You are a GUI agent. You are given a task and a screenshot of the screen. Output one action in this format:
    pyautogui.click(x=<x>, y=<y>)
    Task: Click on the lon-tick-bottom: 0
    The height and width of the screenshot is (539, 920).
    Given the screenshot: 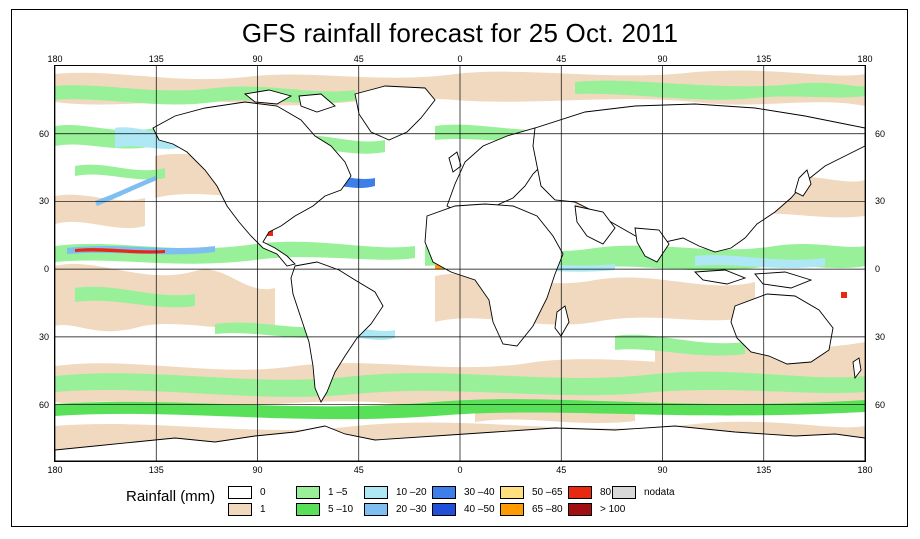 What is the action you would take?
    pyautogui.click(x=460, y=470)
    